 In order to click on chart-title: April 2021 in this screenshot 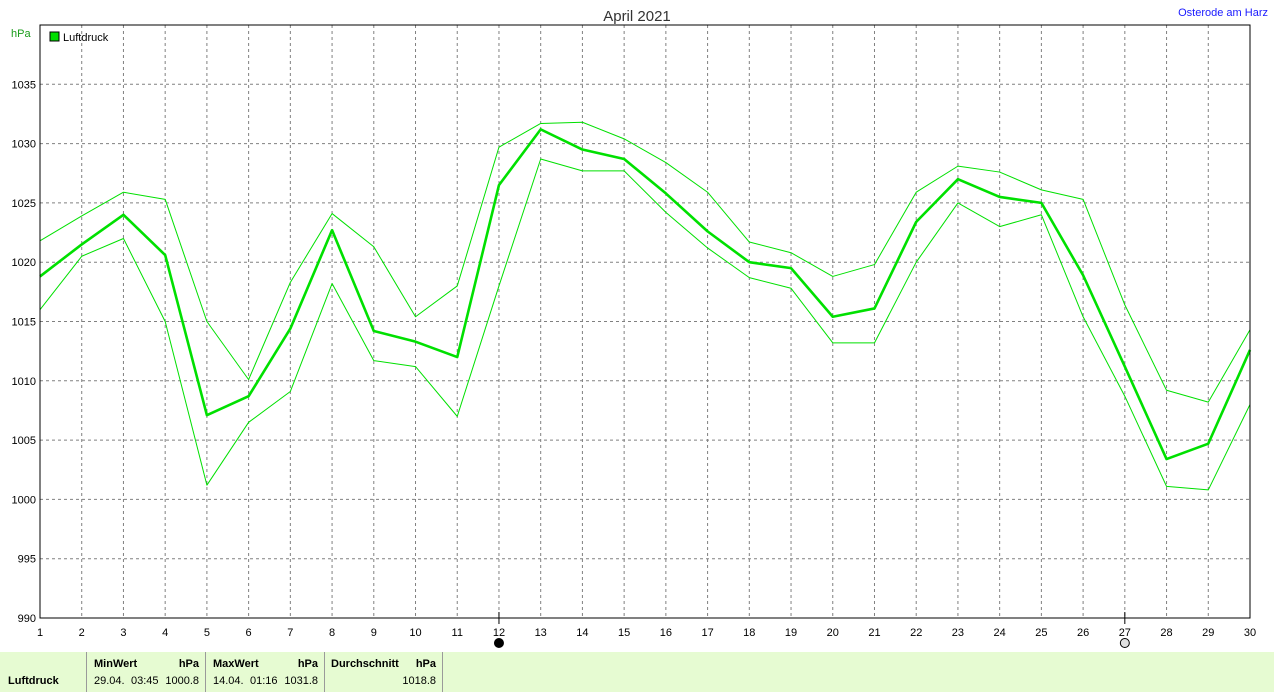, I will do `click(637, 16)`.